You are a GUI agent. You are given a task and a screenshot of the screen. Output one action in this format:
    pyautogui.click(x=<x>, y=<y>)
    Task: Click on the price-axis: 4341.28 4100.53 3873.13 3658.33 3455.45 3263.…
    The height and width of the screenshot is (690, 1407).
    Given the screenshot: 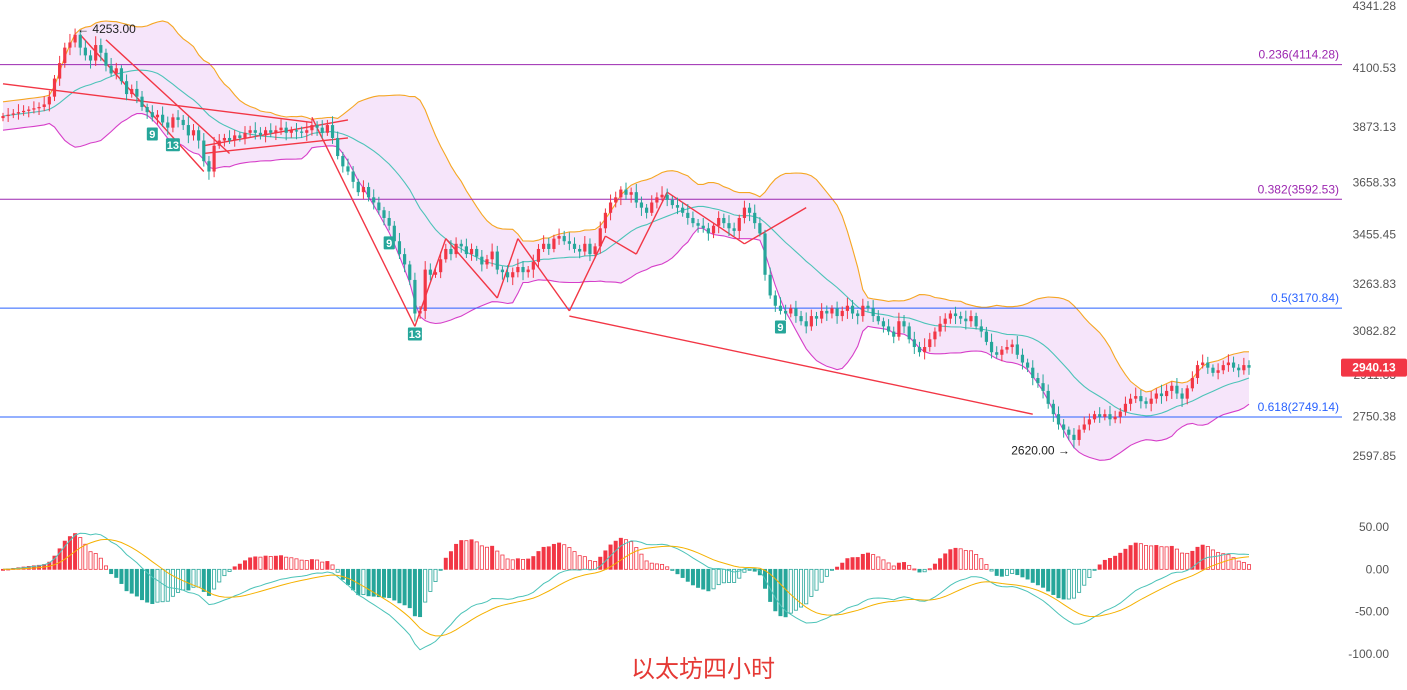 What is the action you would take?
    pyautogui.click(x=1375, y=231)
    